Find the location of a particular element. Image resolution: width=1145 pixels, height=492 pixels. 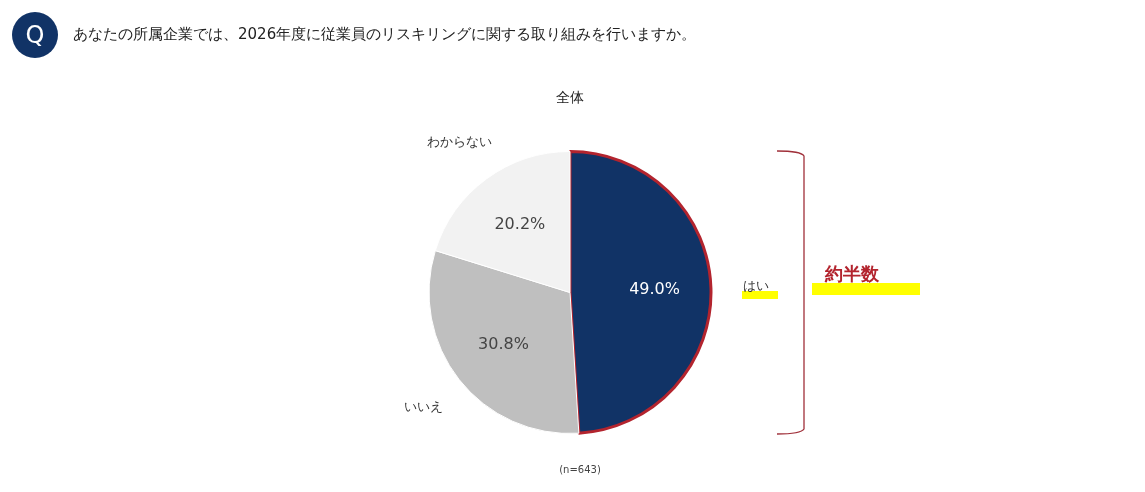

slice-label: はい is located at coordinates (755, 286).